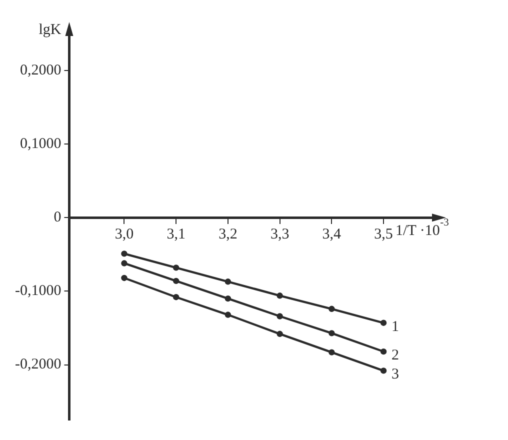  Describe the element at coordinates (38, 364) in the screenshot. I see `y-tick-label: -0,2000` at that location.